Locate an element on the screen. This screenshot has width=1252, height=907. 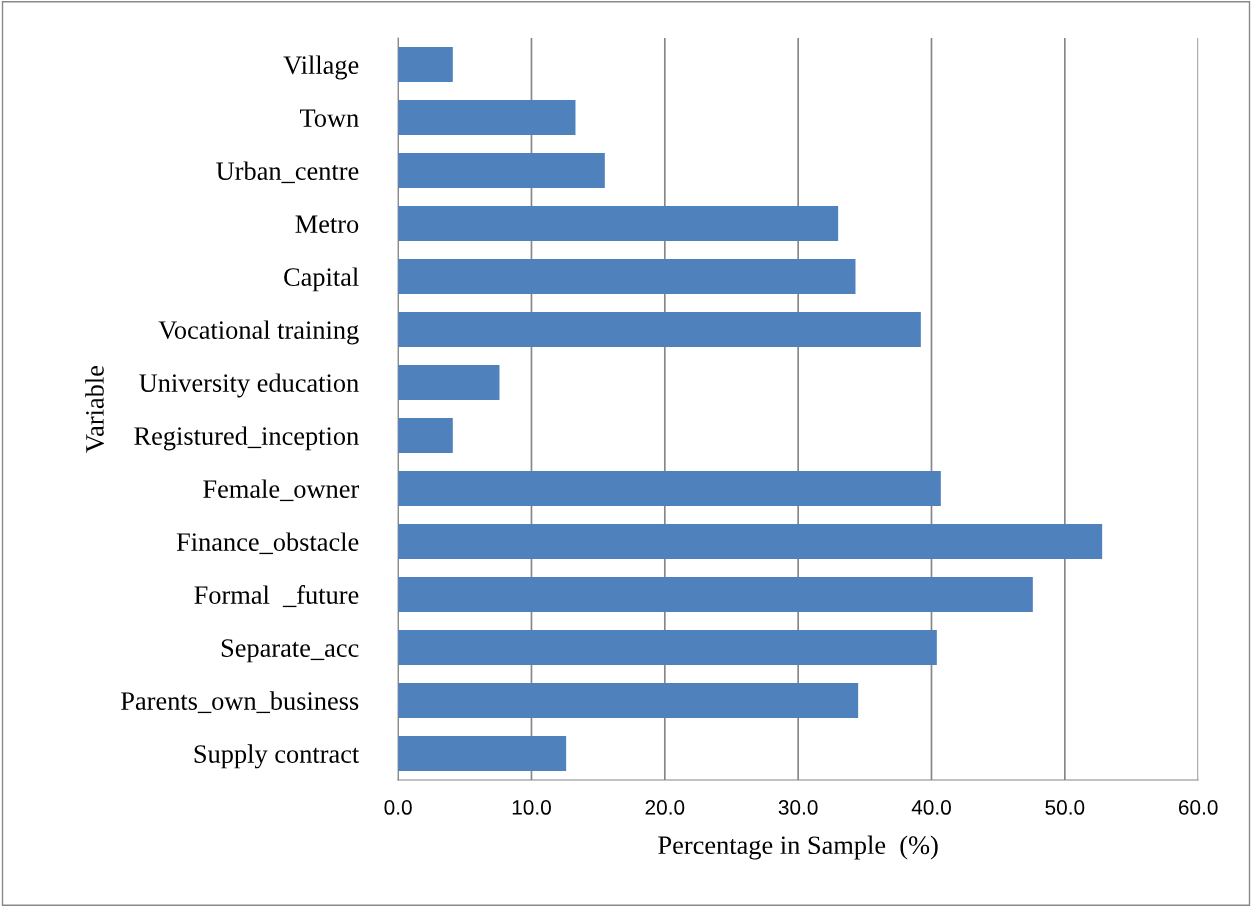
x-axis-title: Percentage in Sample (%) is located at coordinates (798, 847).